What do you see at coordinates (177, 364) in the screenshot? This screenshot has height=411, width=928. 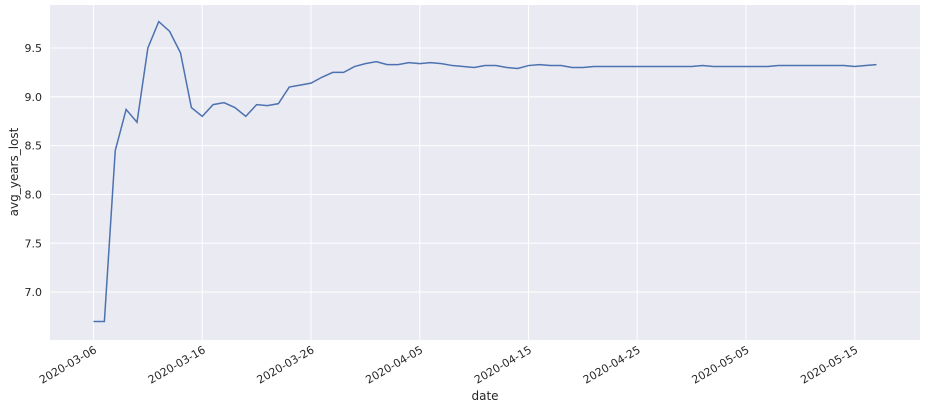 I see `x-tick-label: 2020-03-16` at bounding box center [177, 364].